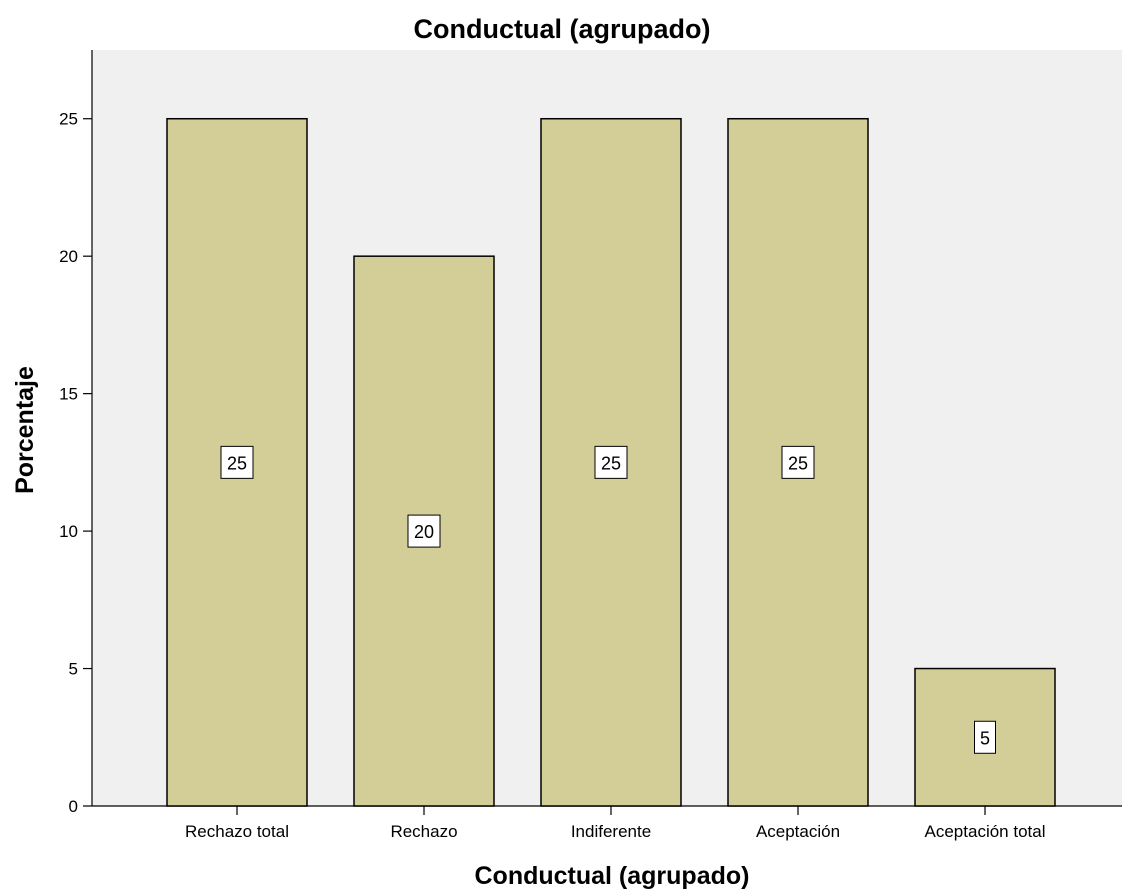  What do you see at coordinates (423, 831) in the screenshot?
I see `x-tick-label: Rechazo` at bounding box center [423, 831].